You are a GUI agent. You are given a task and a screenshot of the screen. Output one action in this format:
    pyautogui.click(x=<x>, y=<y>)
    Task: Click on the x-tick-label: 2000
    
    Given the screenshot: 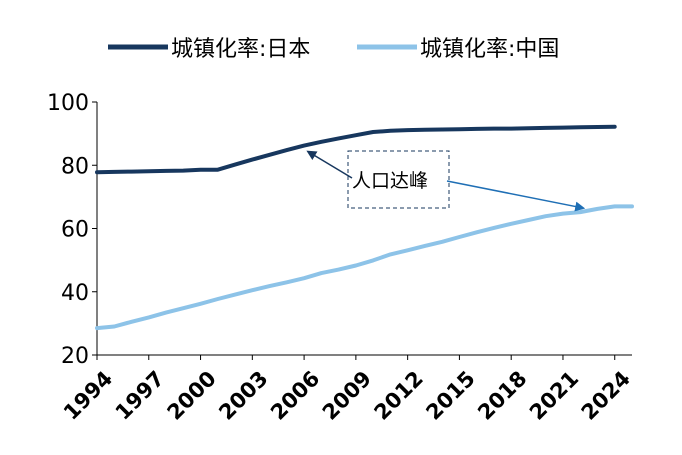 What is the action you would take?
    pyautogui.click(x=192, y=395)
    